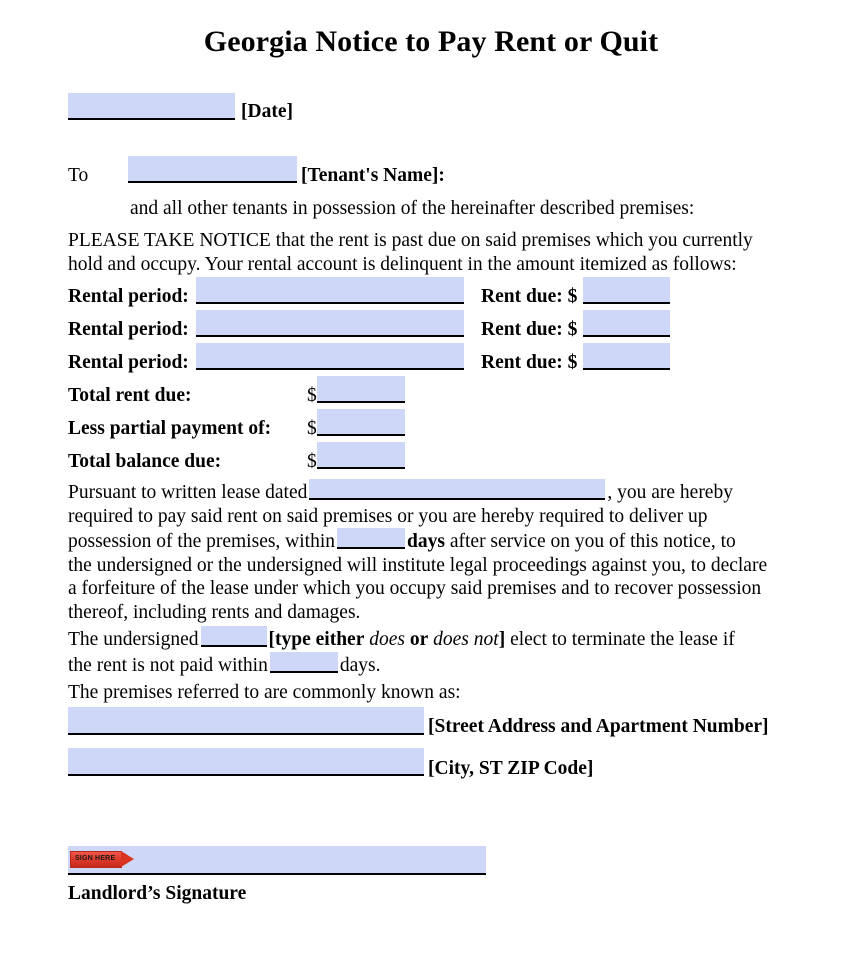 The image size is (862, 962). What do you see at coordinates (277, 860) in the screenshot?
I see `landlord-signature-field` at bounding box center [277, 860].